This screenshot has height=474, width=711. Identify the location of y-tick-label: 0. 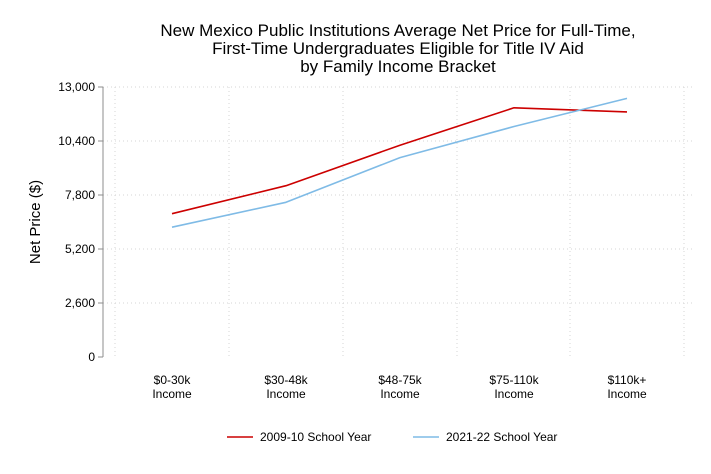
(91, 357).